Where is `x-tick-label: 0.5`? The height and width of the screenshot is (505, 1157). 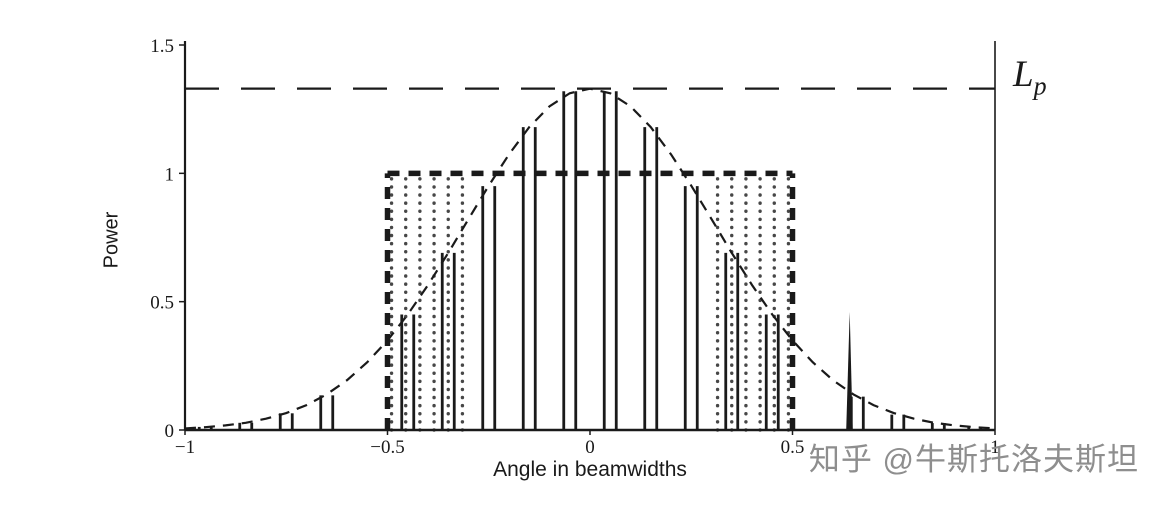 x-tick-label: 0.5 is located at coordinates (793, 447).